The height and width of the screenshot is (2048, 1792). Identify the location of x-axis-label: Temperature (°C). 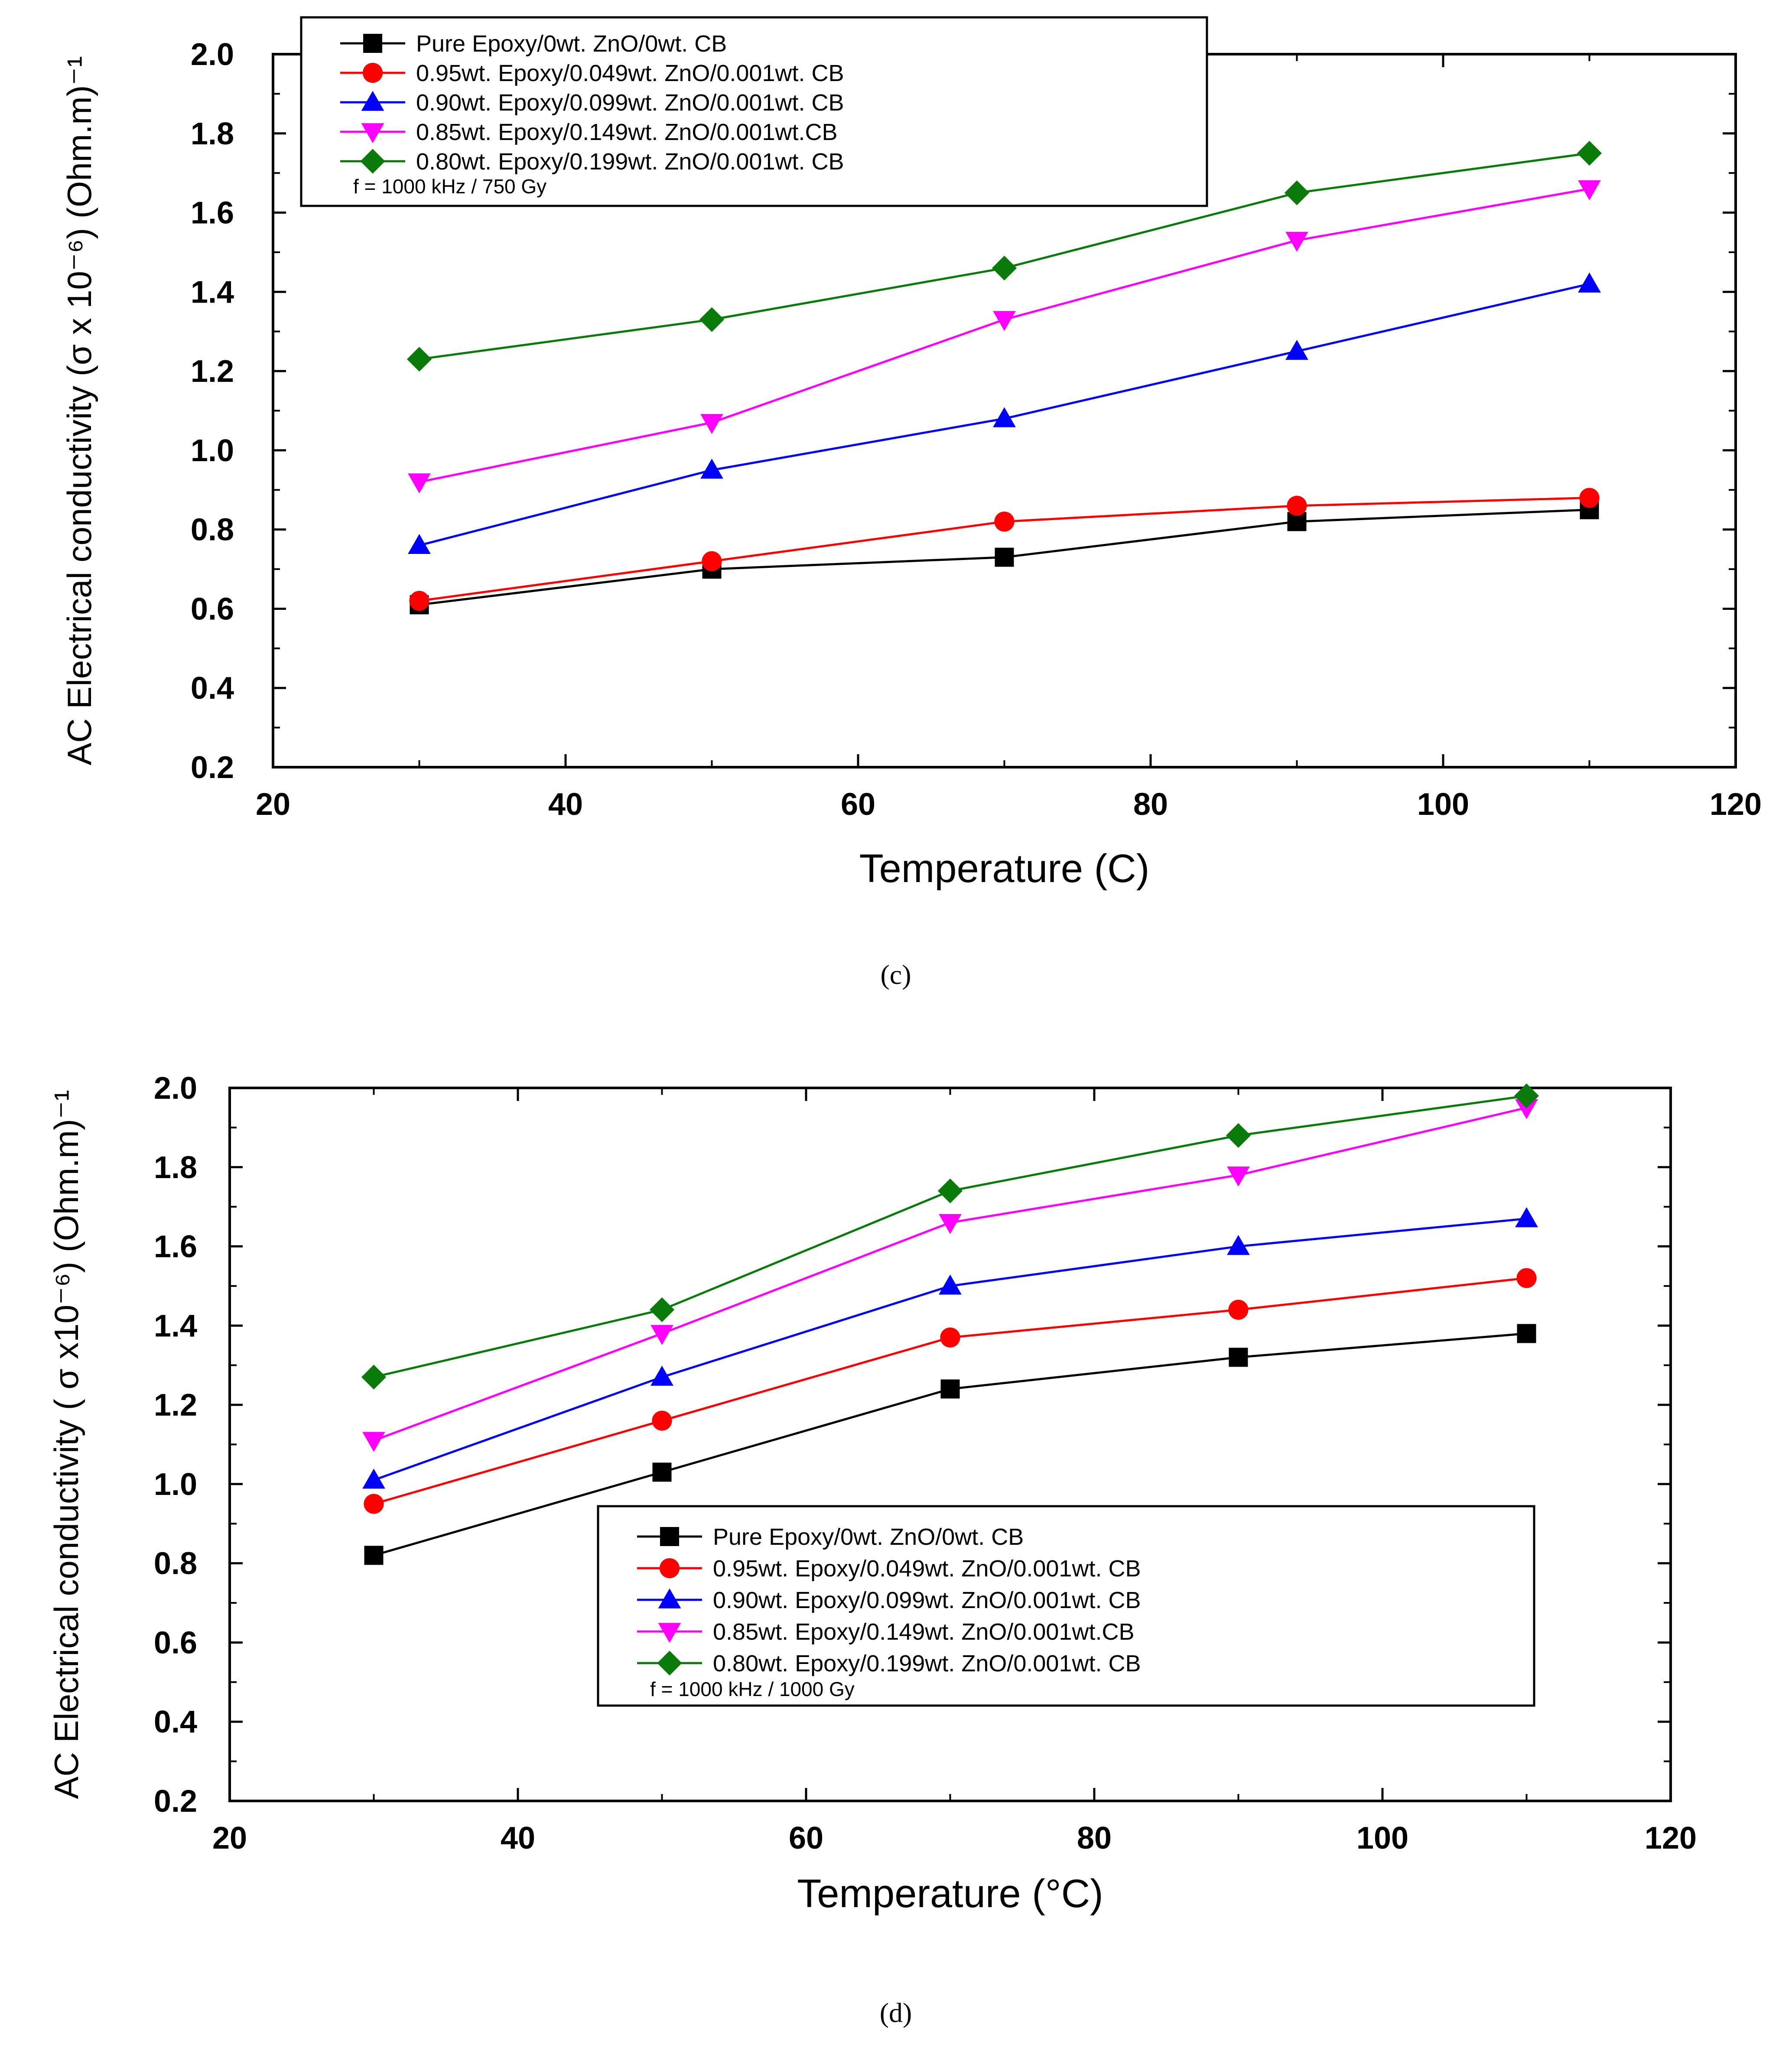
(950, 1894).